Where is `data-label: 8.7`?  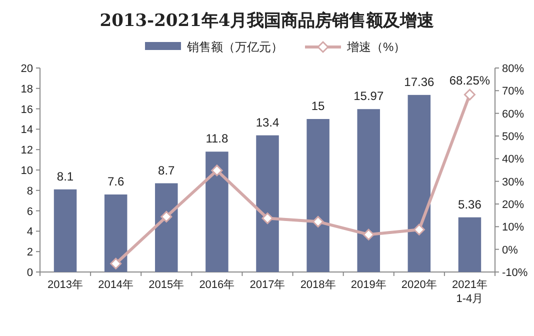 data-label: 8.7 is located at coordinates (167, 170).